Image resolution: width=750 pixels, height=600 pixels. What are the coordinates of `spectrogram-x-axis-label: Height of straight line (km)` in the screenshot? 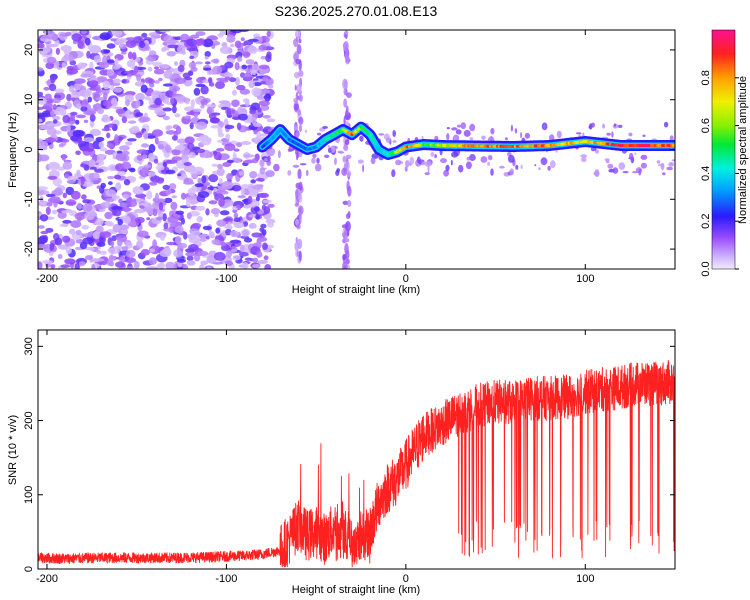 It's located at (356, 290).